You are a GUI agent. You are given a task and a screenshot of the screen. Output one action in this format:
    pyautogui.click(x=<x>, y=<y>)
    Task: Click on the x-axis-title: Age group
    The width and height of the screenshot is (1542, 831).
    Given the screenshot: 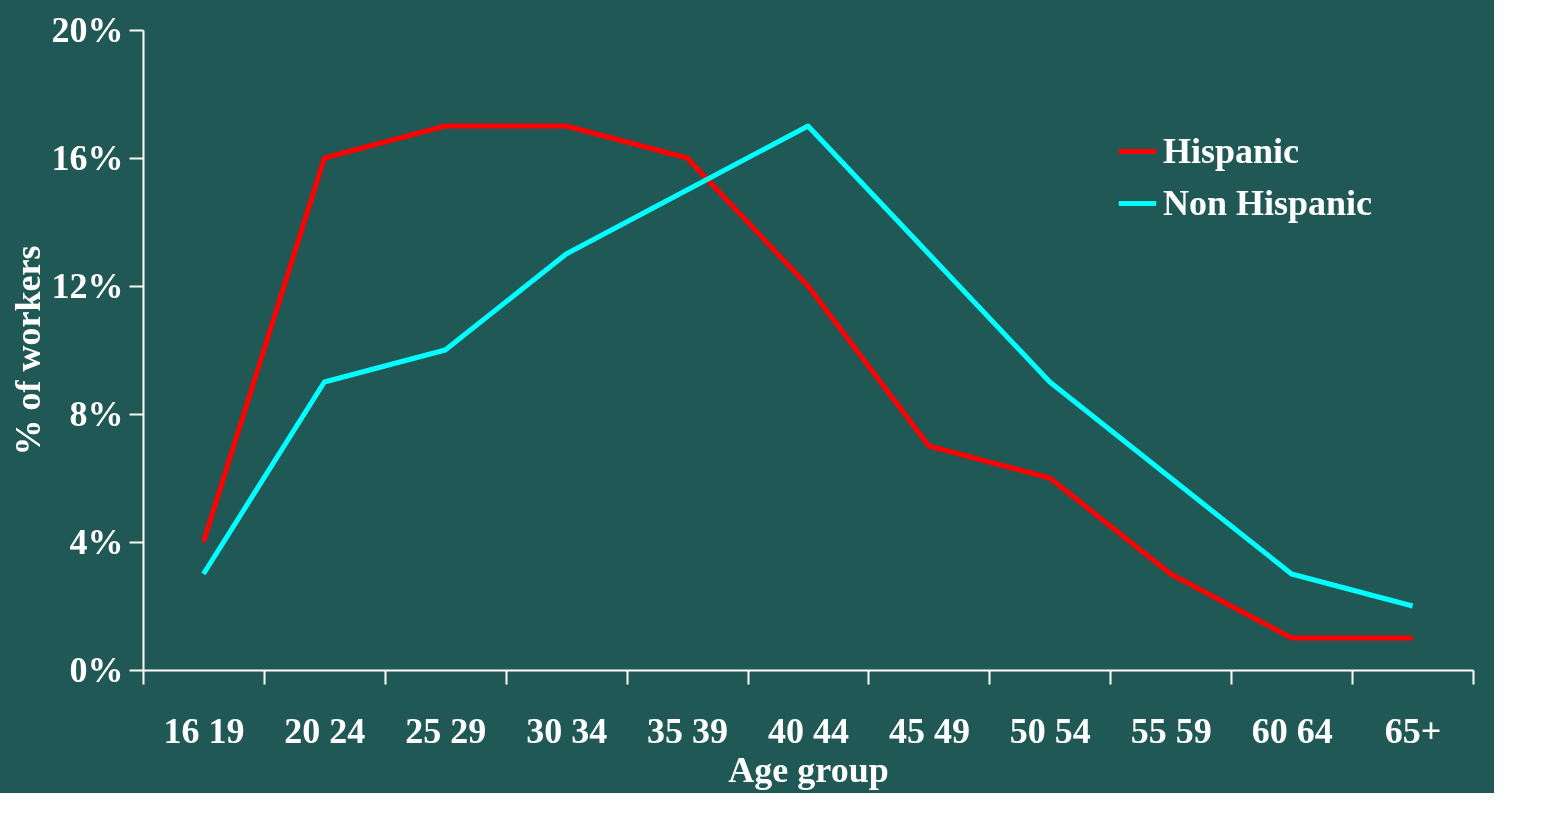 What is the action you would take?
    pyautogui.click(x=808, y=769)
    